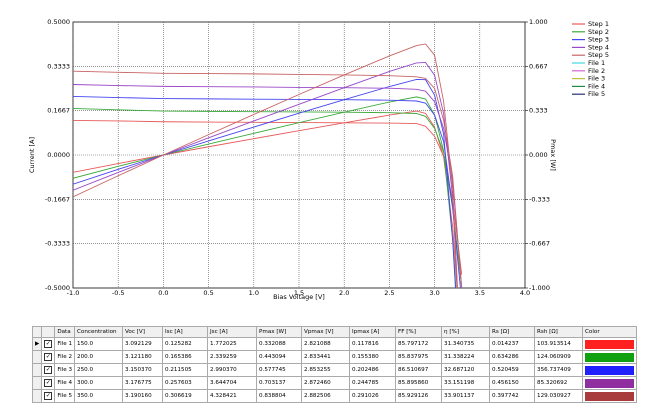 This screenshot has width=650, height=410. Describe the element at coordinates (326, 383) in the screenshot. I see `table-cell: 2.872460` at that location.